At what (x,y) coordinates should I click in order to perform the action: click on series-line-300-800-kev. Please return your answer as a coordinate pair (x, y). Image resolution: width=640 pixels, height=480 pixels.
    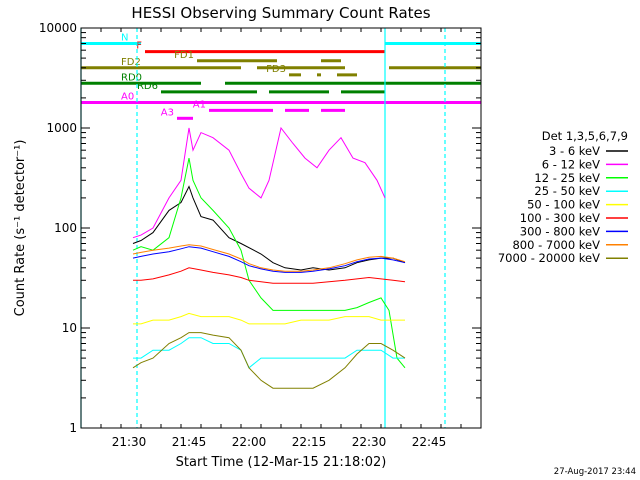
    Looking at the image, I should click on (269, 259).